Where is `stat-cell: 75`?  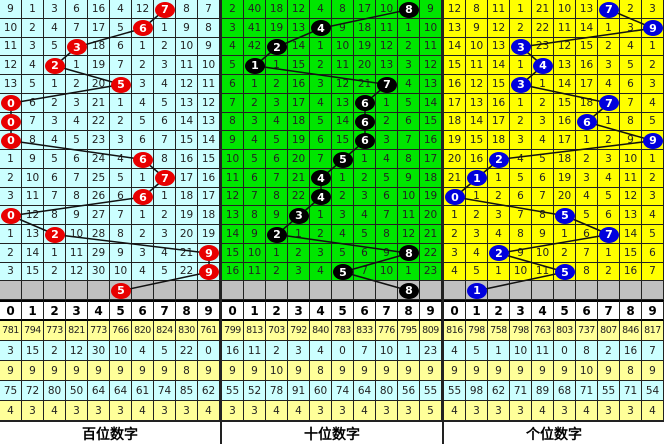
stat-cell: 75 is located at coordinates (11, 391).